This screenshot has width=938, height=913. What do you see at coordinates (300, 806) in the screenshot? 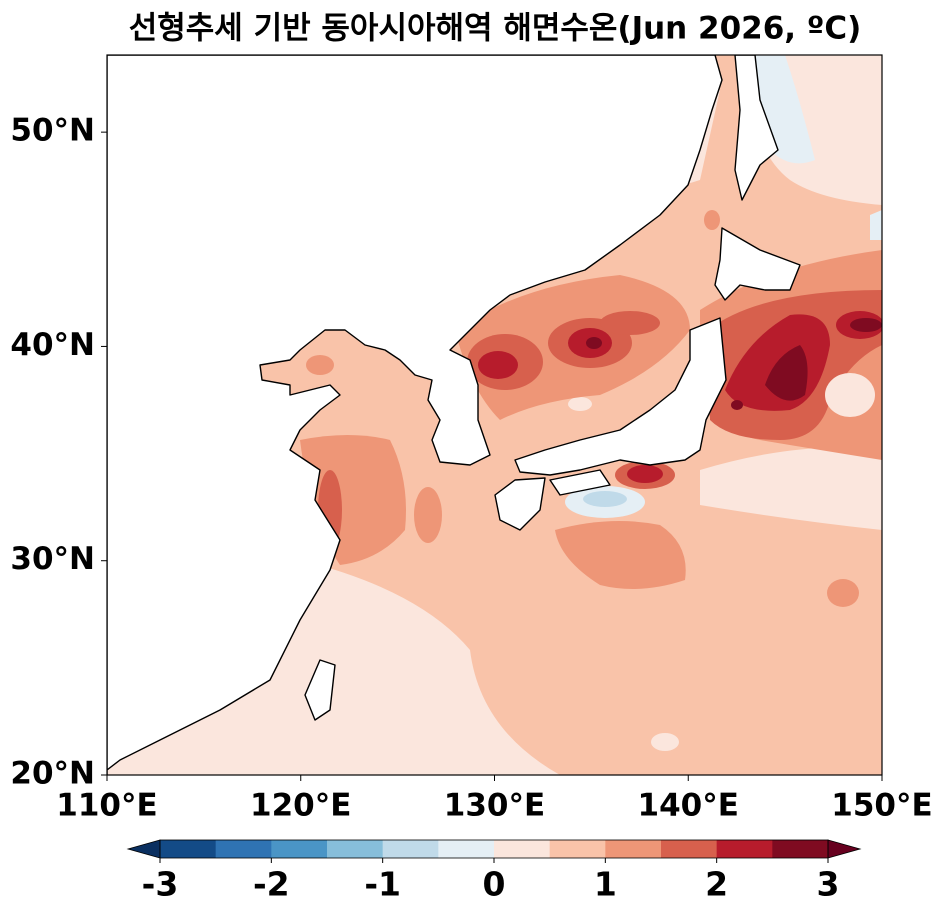
I see `x-tick-label: 120°E` at bounding box center [300, 806].